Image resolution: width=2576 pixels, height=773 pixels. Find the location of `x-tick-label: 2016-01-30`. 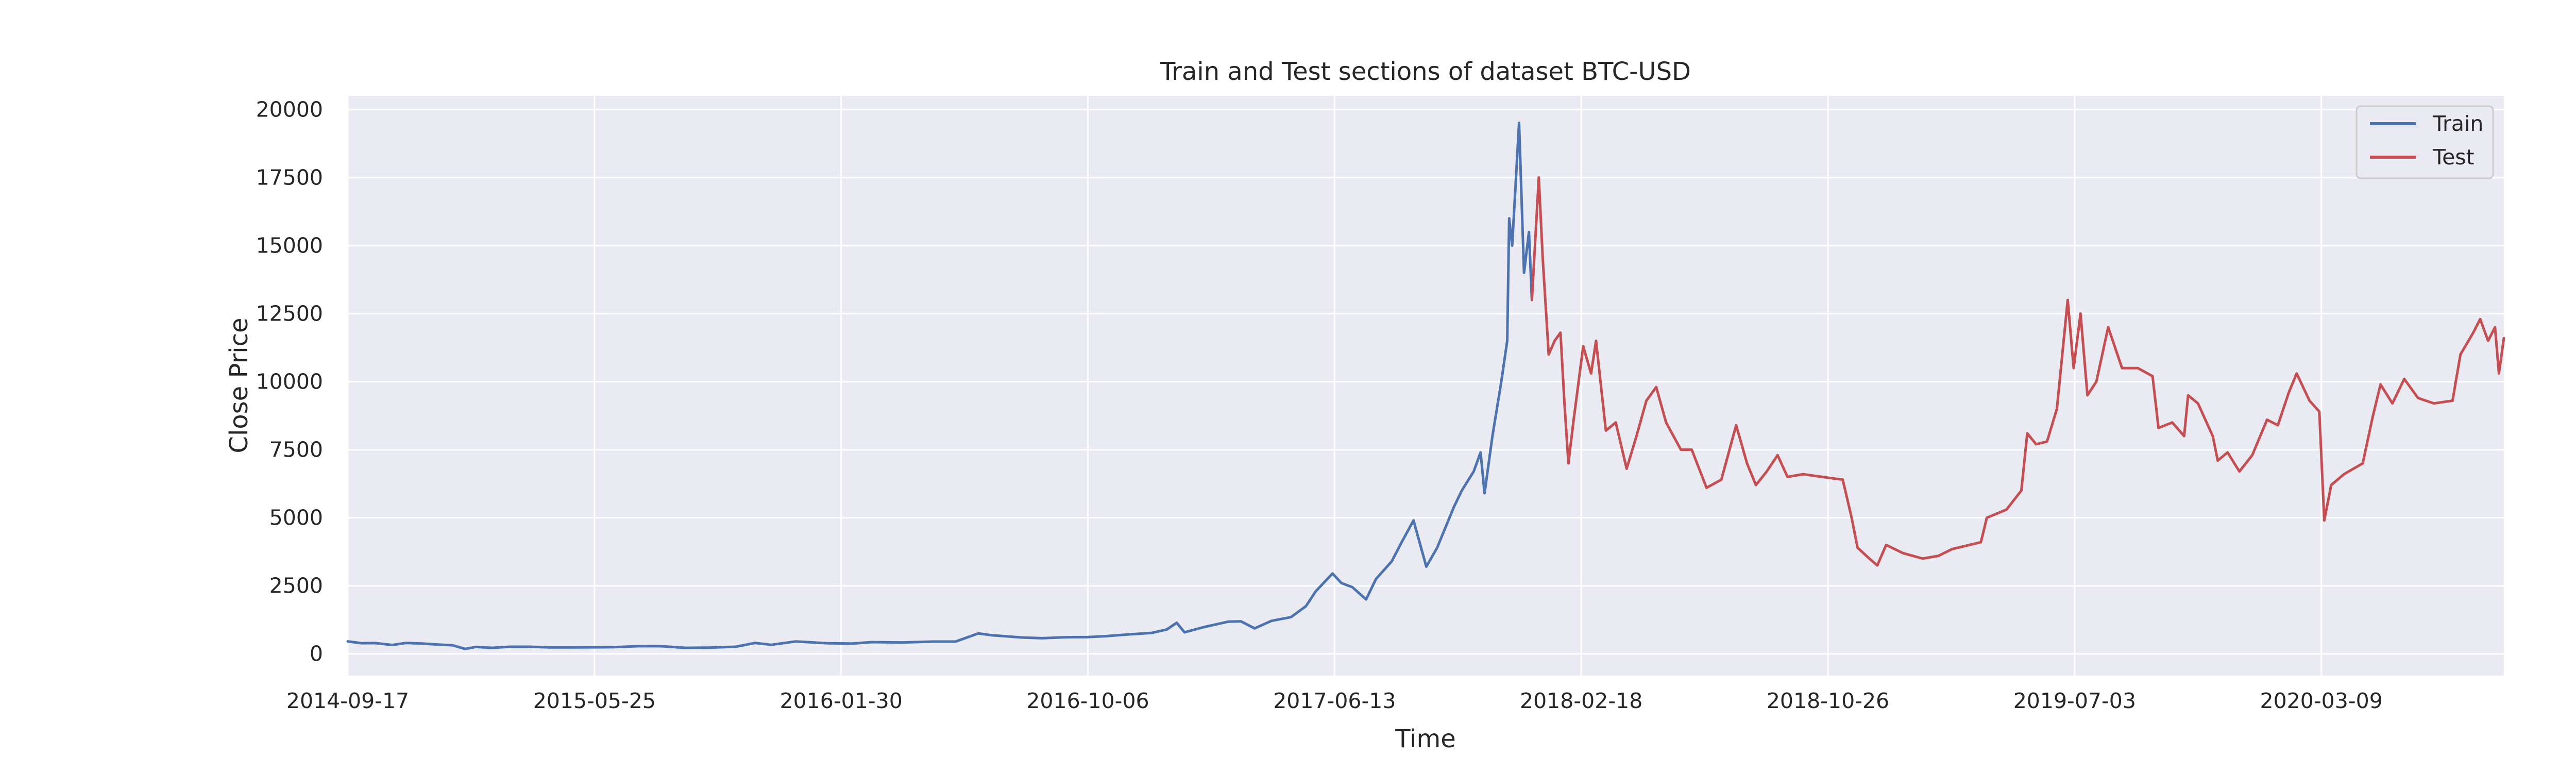

x-tick-label: 2016-01-30 is located at coordinates (841, 700).